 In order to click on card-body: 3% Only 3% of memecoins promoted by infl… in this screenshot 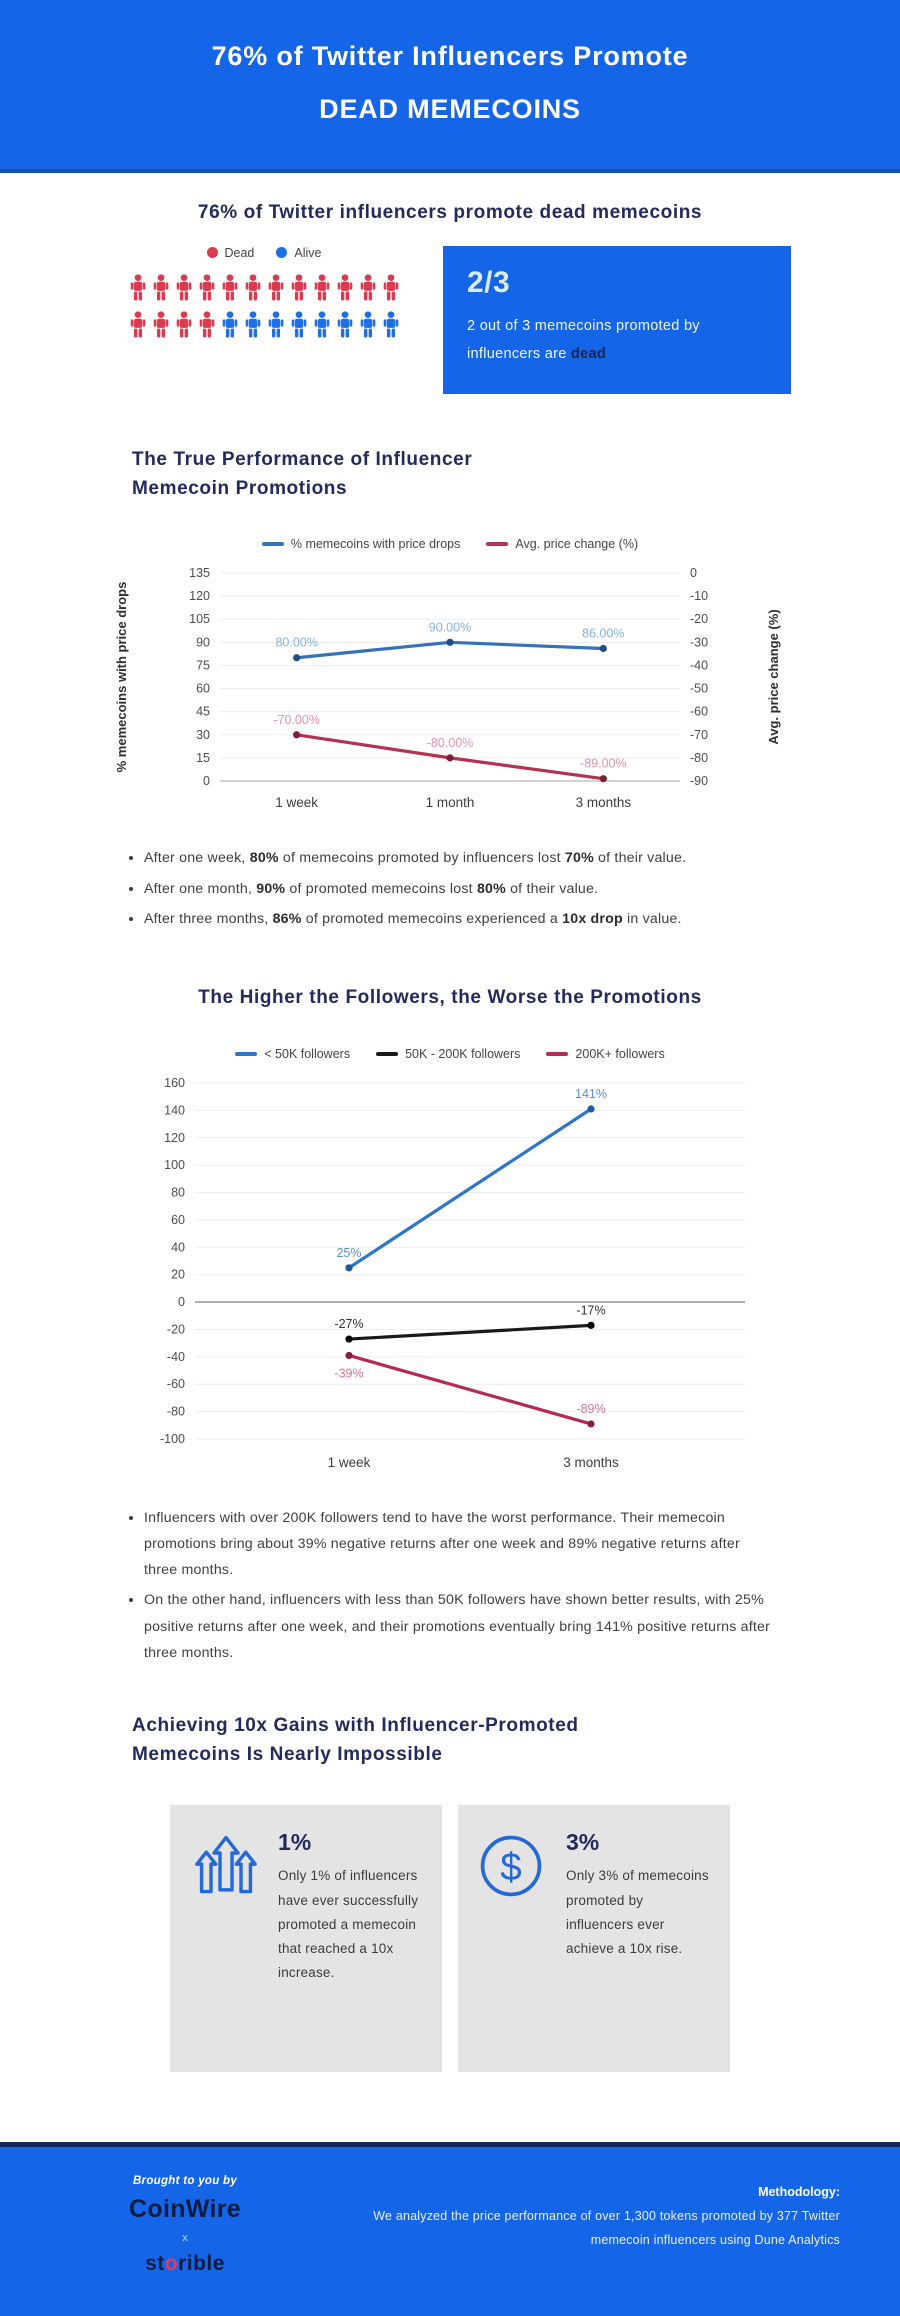, I will do `click(638, 1895)`.